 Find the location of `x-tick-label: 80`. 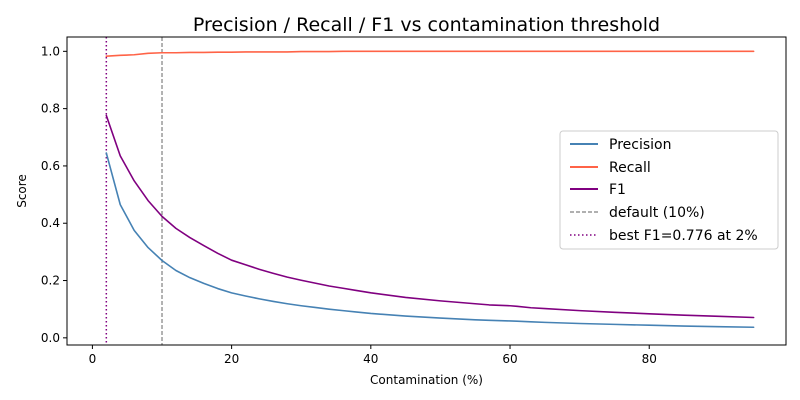

x-tick-label: 80 is located at coordinates (649, 359).